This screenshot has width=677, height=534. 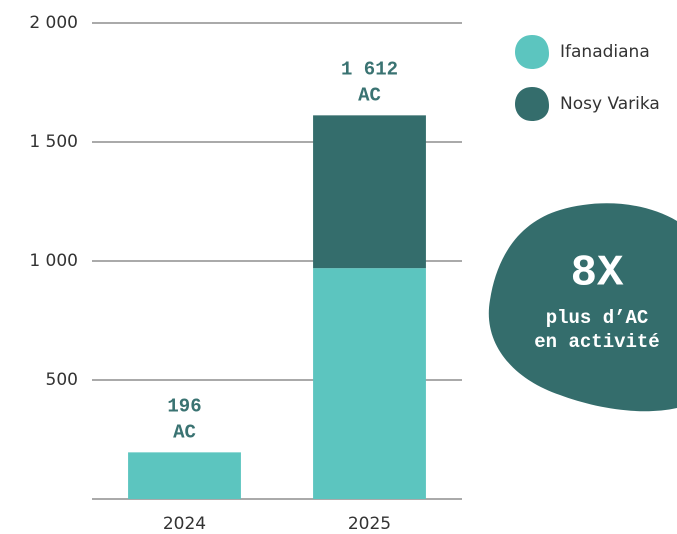 I want to click on total-label: 1 612, so click(x=369, y=69).